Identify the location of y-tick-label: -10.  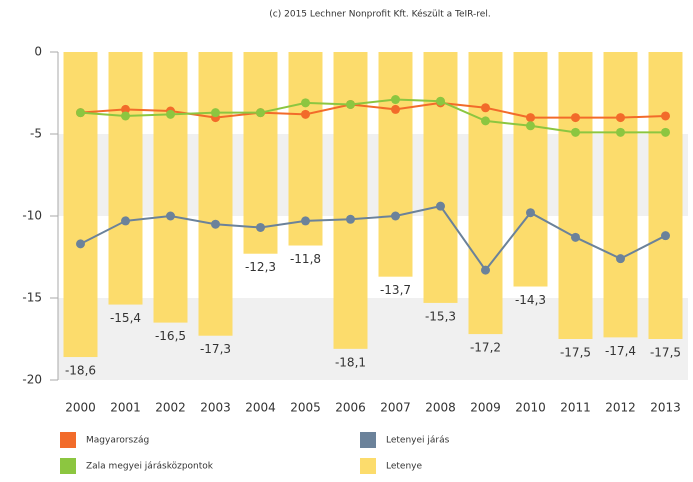
(32, 216).